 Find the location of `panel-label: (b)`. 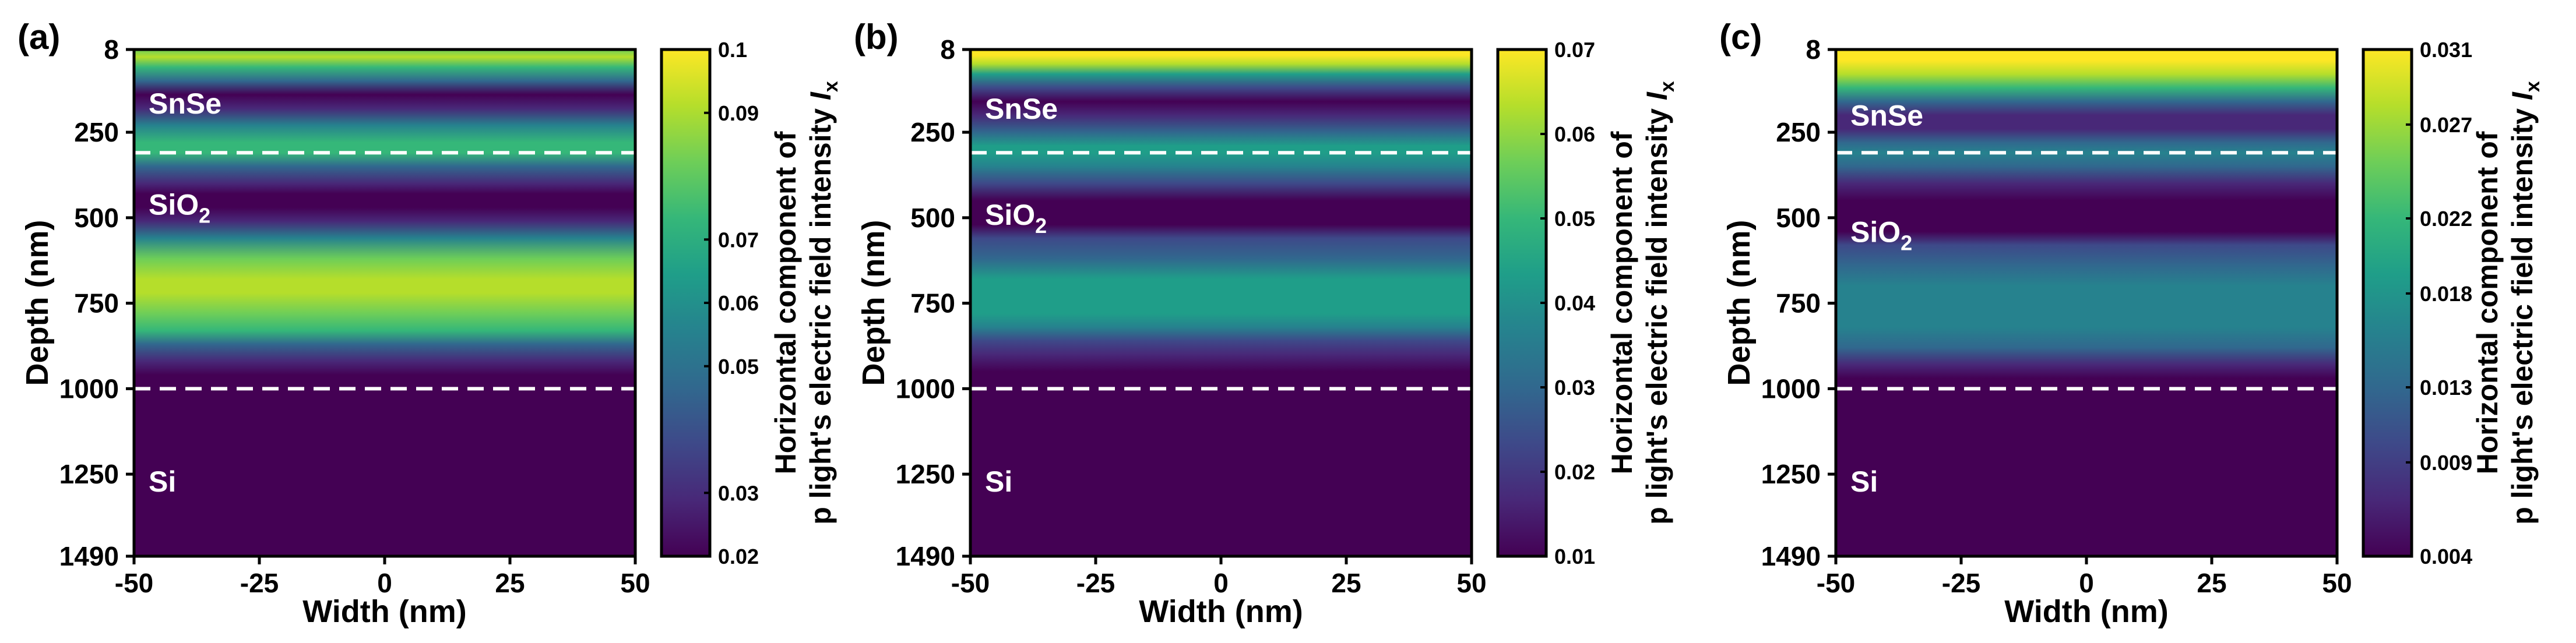

panel-label: (b) is located at coordinates (877, 36).